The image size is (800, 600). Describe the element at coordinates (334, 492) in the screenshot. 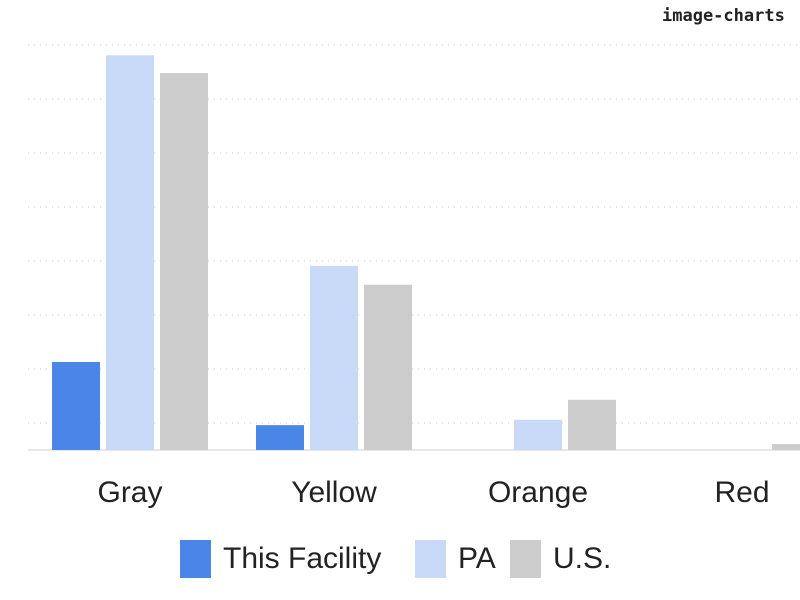

I see `x-tick-label: Yellow` at that location.